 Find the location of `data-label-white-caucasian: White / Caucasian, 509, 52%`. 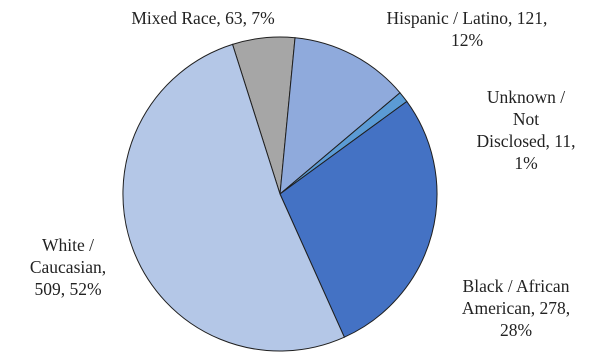

data-label-white-caucasian: White / Caucasian, 509, 52% is located at coordinates (68, 267).